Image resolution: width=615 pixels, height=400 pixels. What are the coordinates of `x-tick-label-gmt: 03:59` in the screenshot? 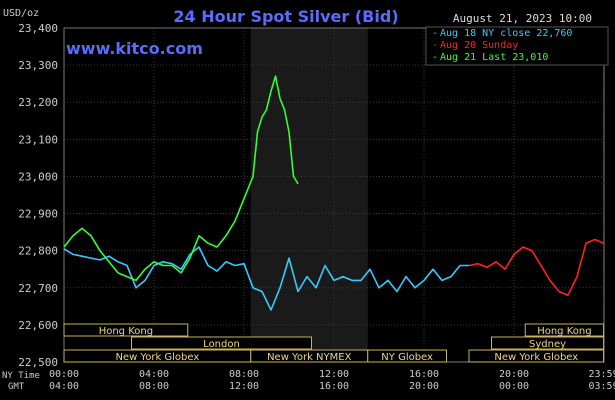 It's located at (601, 386).